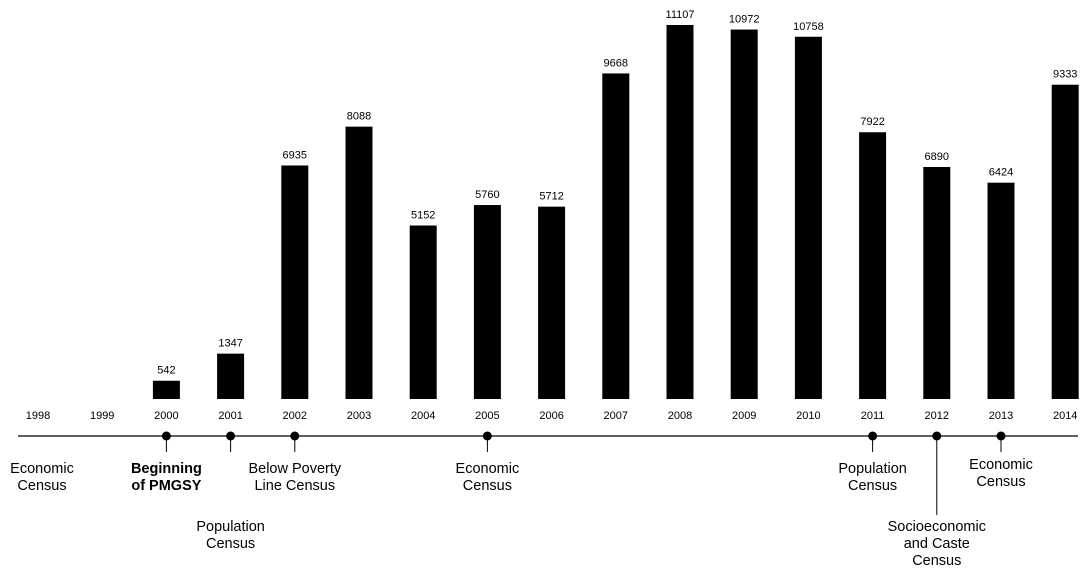 The height and width of the screenshot is (580, 1081). I want to click on bar-2004, so click(423, 312).